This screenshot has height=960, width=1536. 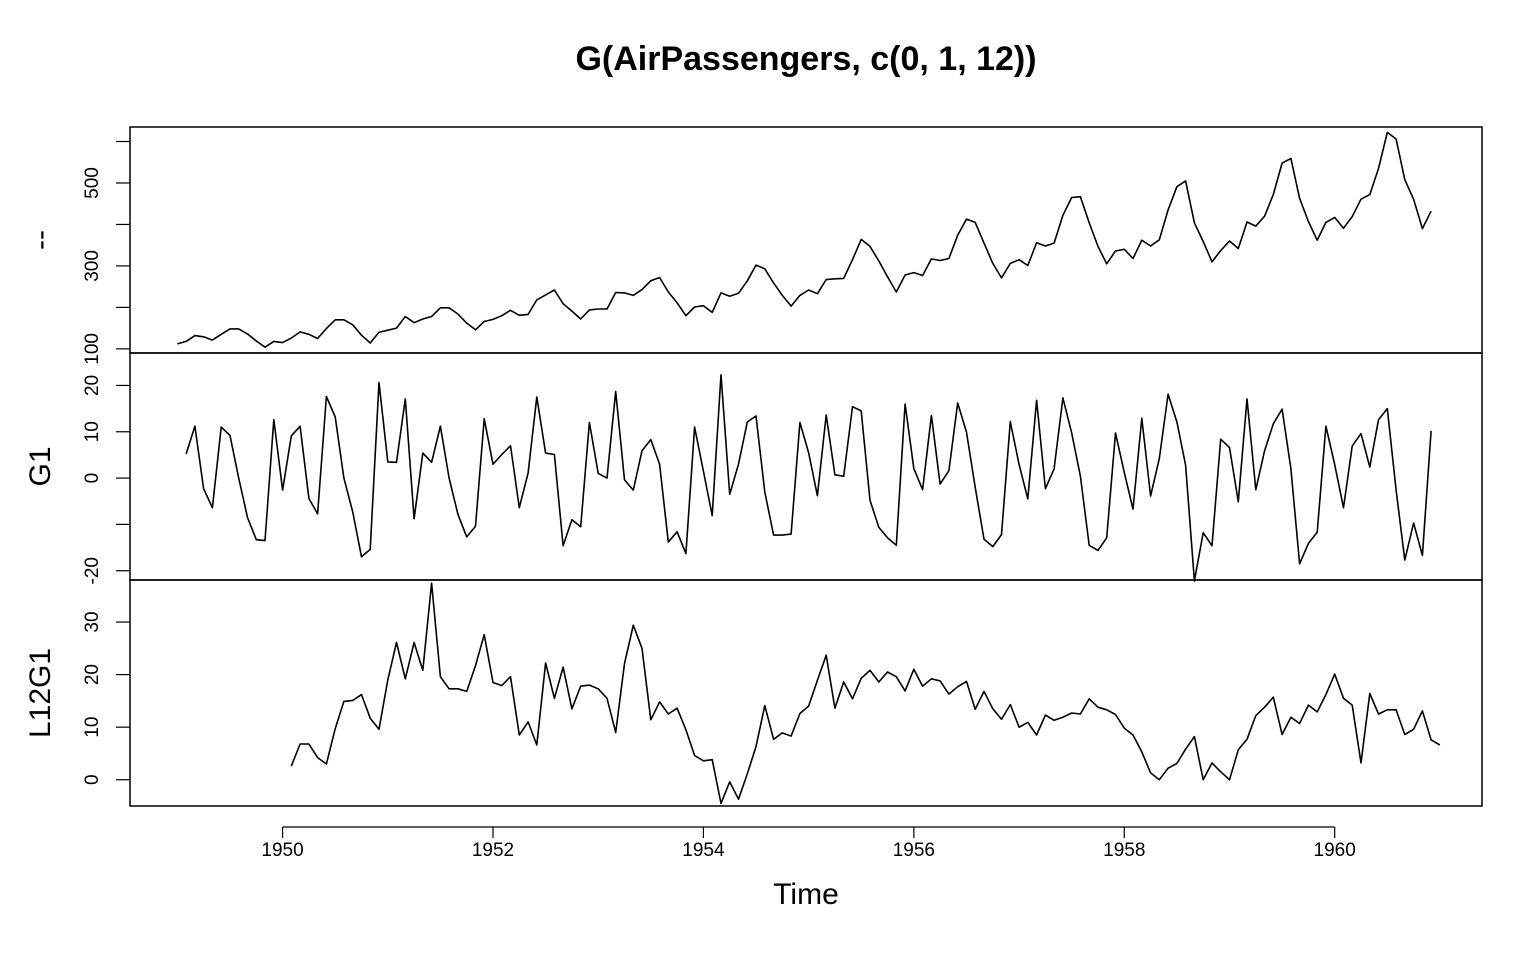 I want to click on y-tick-label-2: 10, so click(x=92, y=431).